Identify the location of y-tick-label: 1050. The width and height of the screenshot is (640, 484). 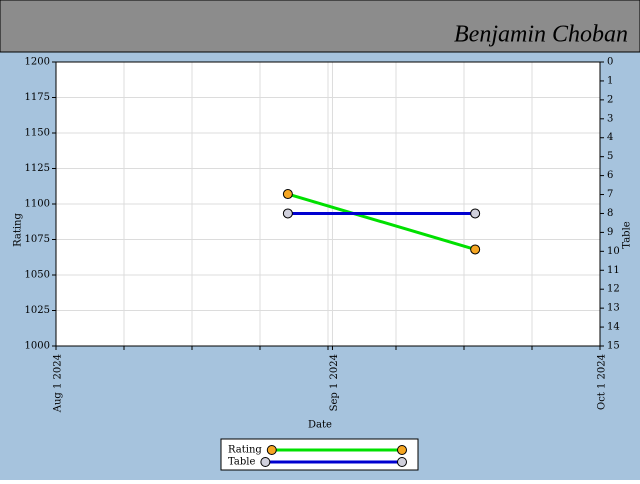
(37, 275).